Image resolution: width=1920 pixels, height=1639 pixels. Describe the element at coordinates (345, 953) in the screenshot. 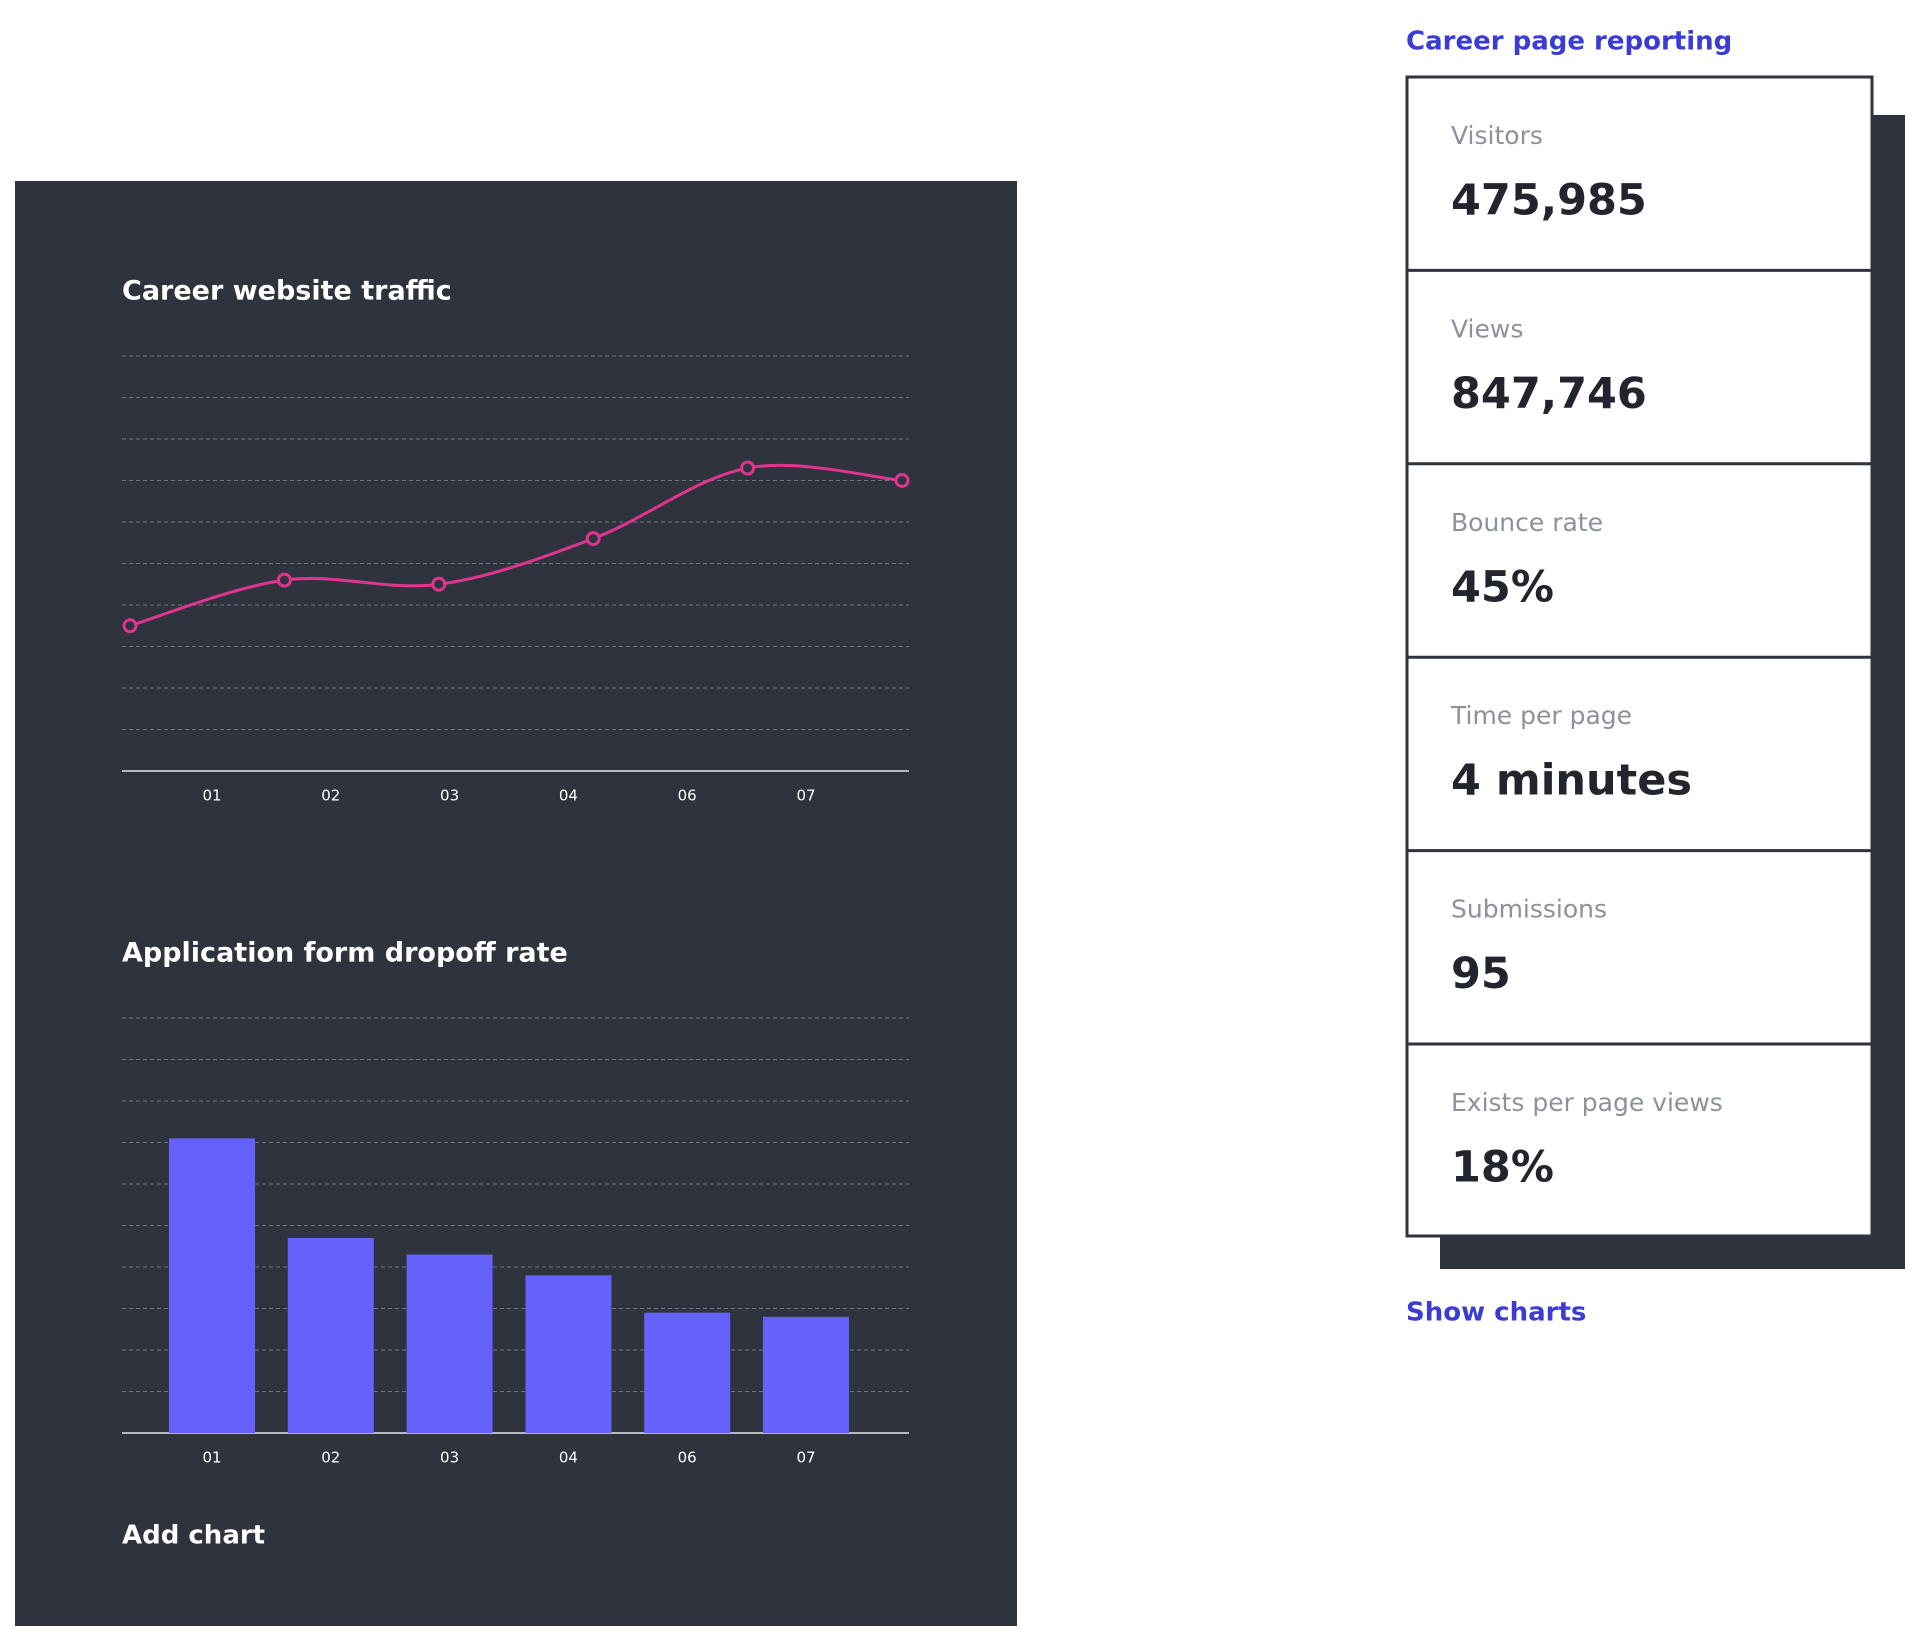

I see `chart-title: Application form dropoff rate` at that location.